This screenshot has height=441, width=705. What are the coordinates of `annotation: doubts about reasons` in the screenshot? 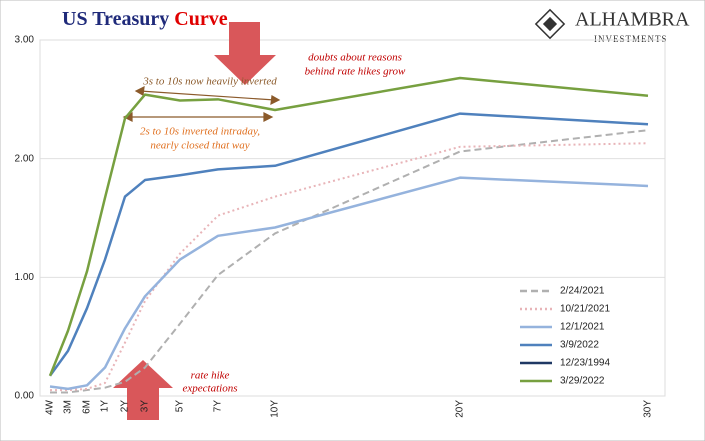 It's located at (355, 58).